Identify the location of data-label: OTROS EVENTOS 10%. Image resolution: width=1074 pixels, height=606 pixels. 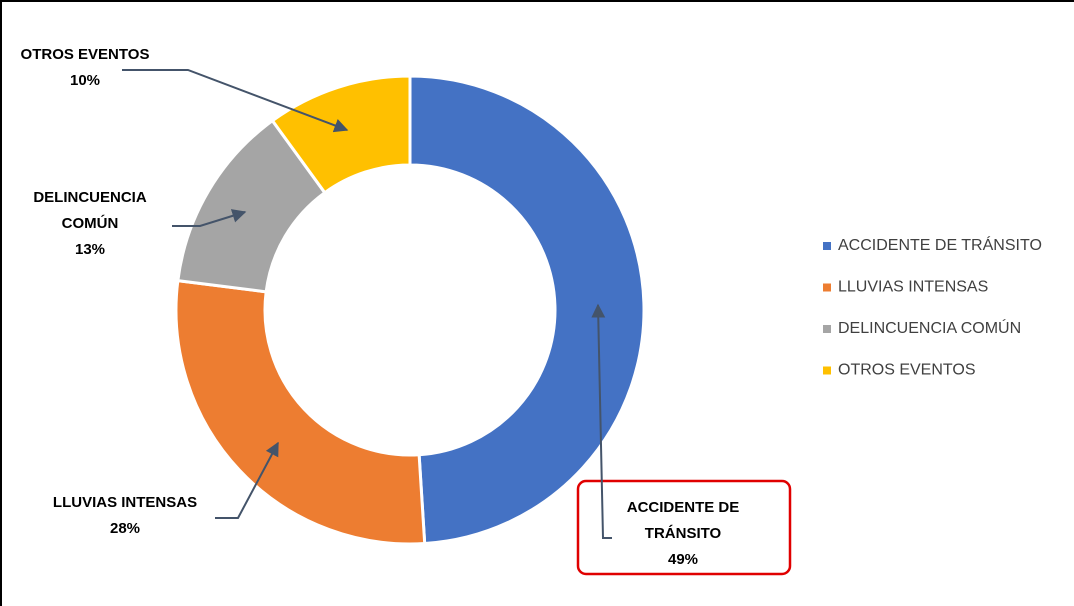
(85, 68).